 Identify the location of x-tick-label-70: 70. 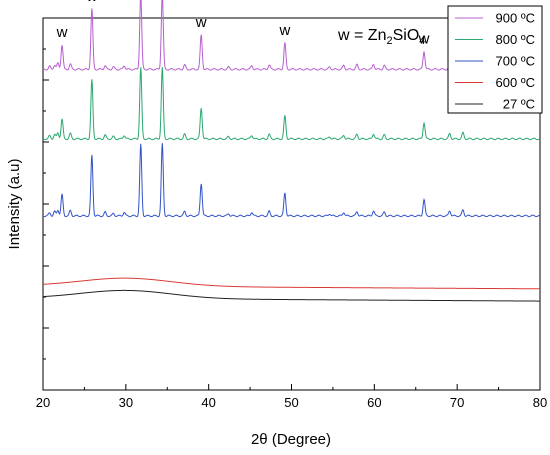
(457, 402).